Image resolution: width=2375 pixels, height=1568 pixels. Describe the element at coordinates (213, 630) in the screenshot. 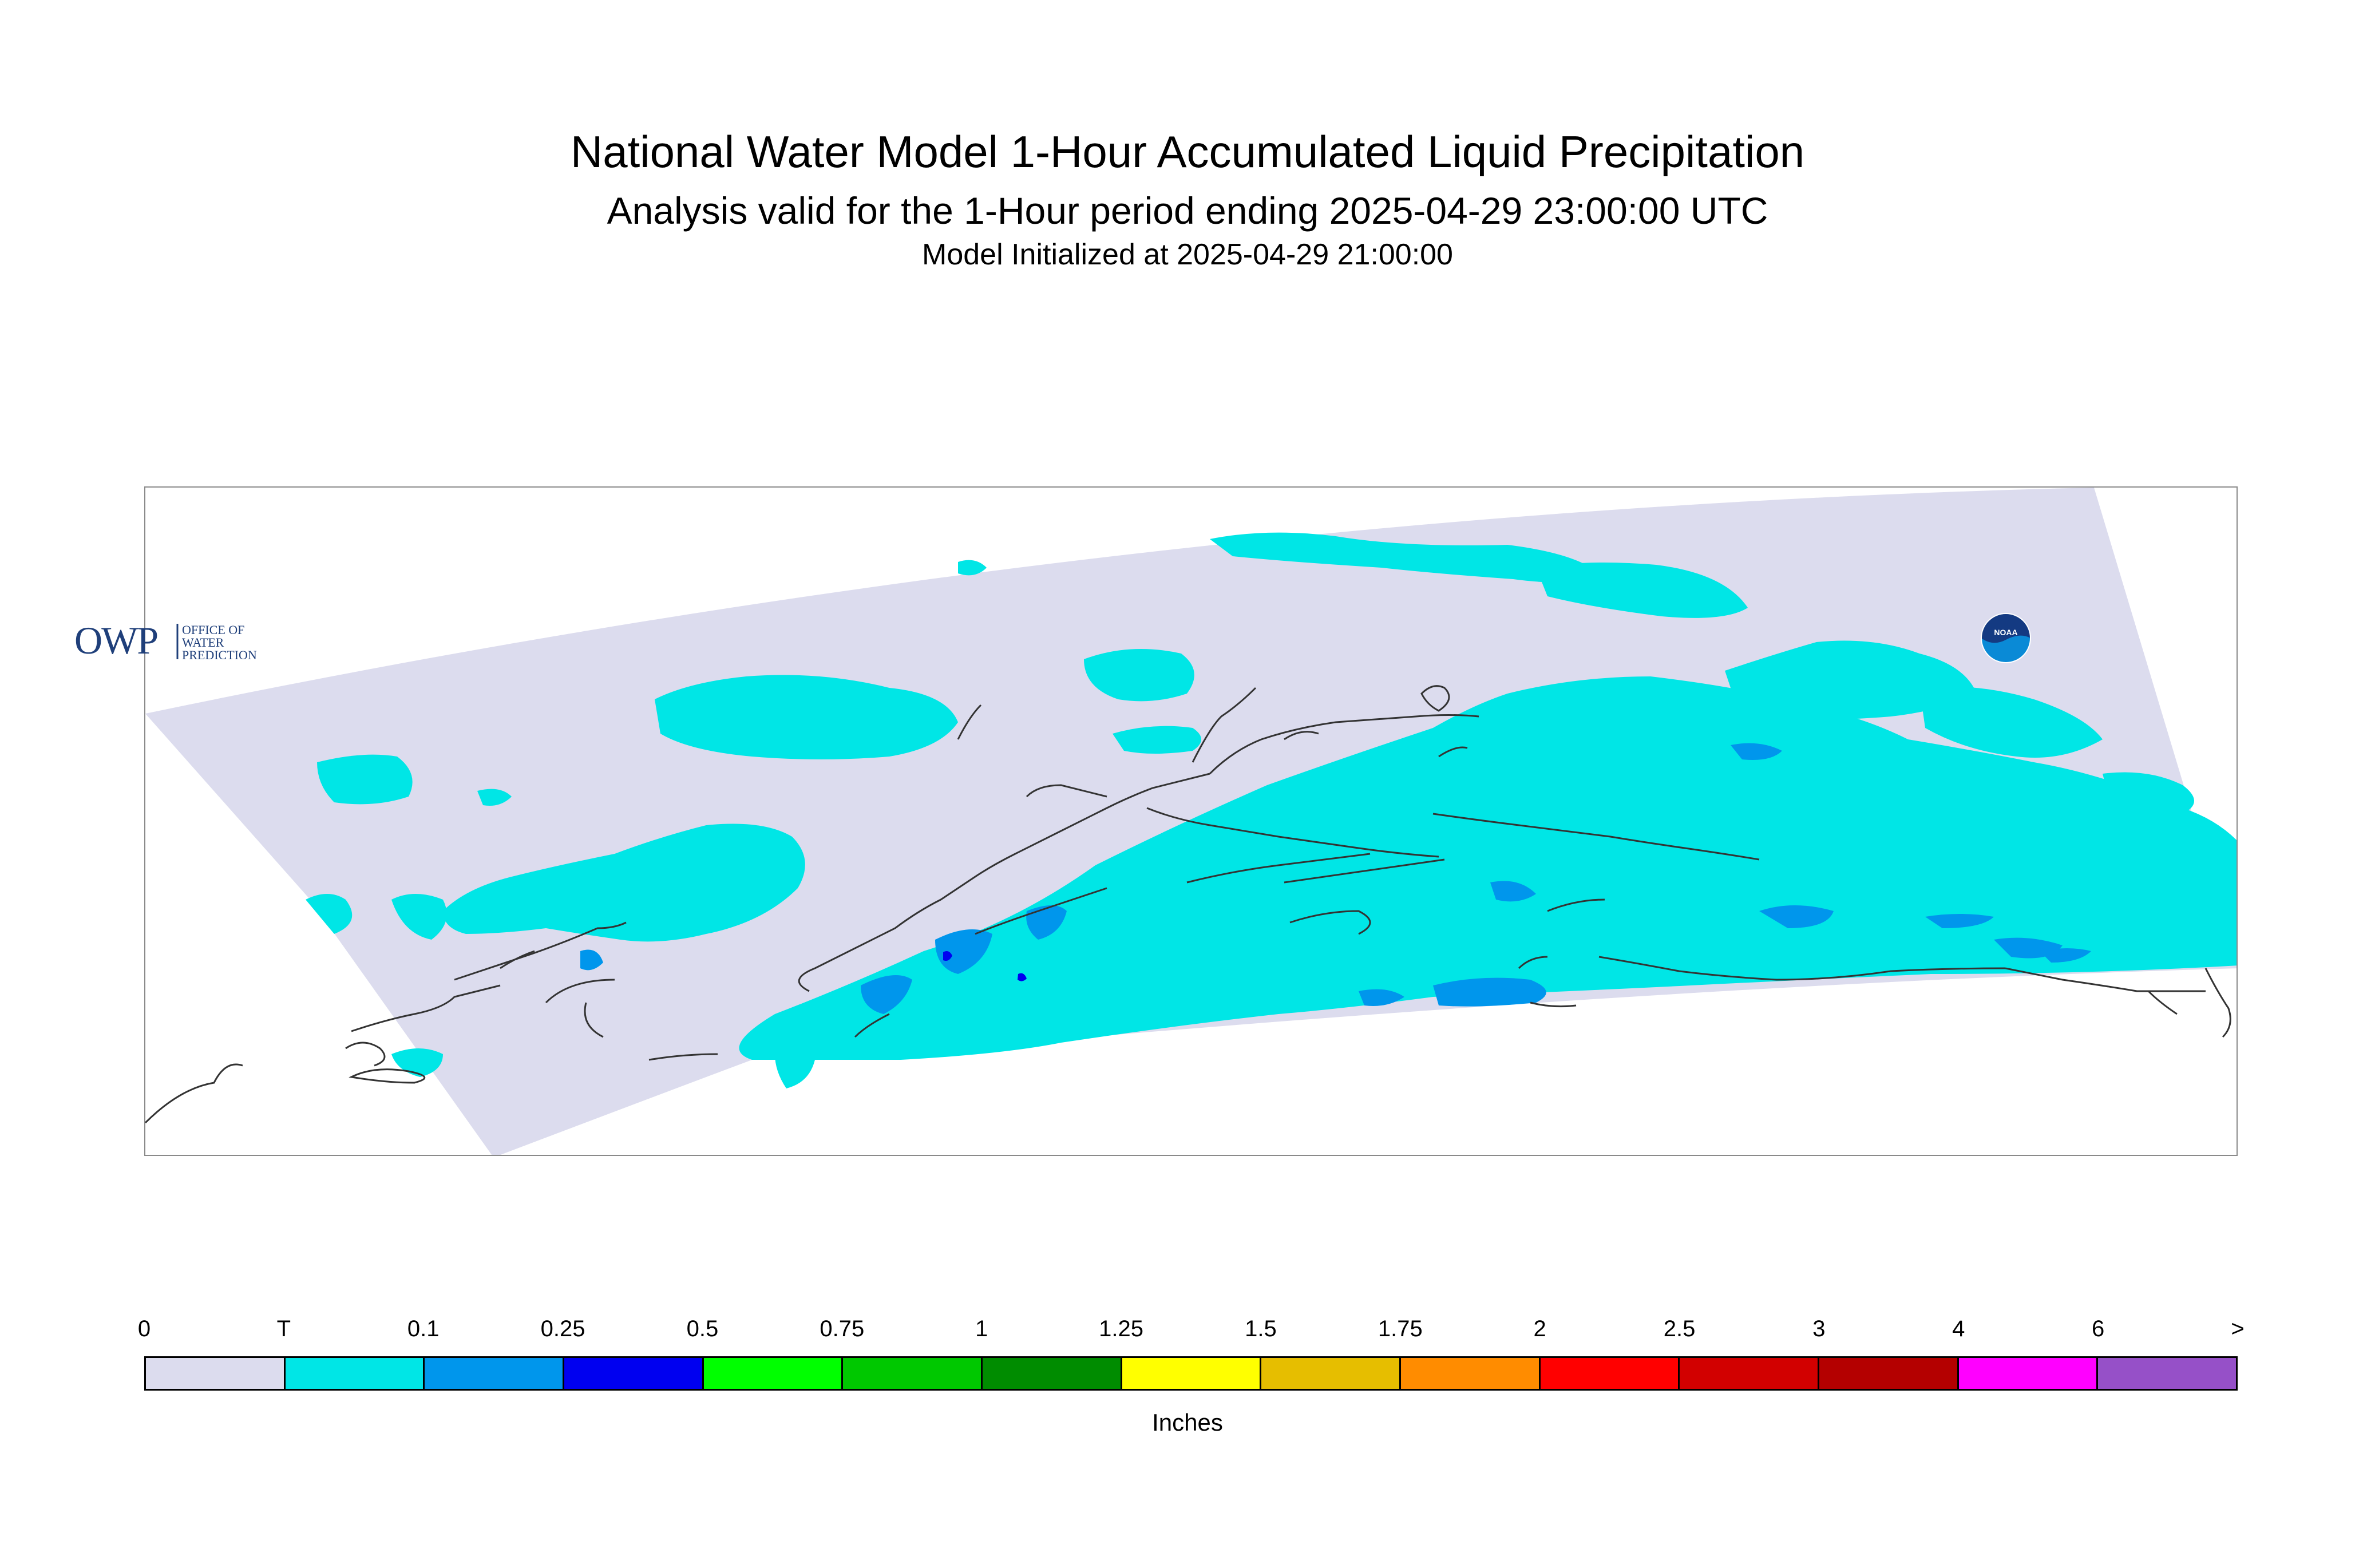

I see `owp-caption-1: OFFICE OF` at that location.